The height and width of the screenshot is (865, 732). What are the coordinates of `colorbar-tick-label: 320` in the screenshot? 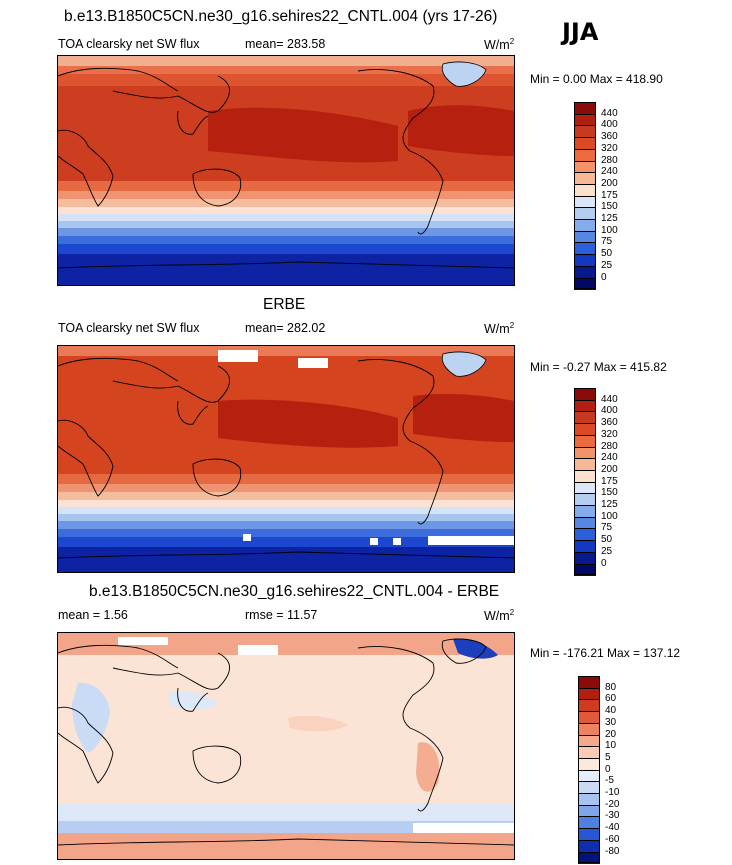 It's located at (609, 434).